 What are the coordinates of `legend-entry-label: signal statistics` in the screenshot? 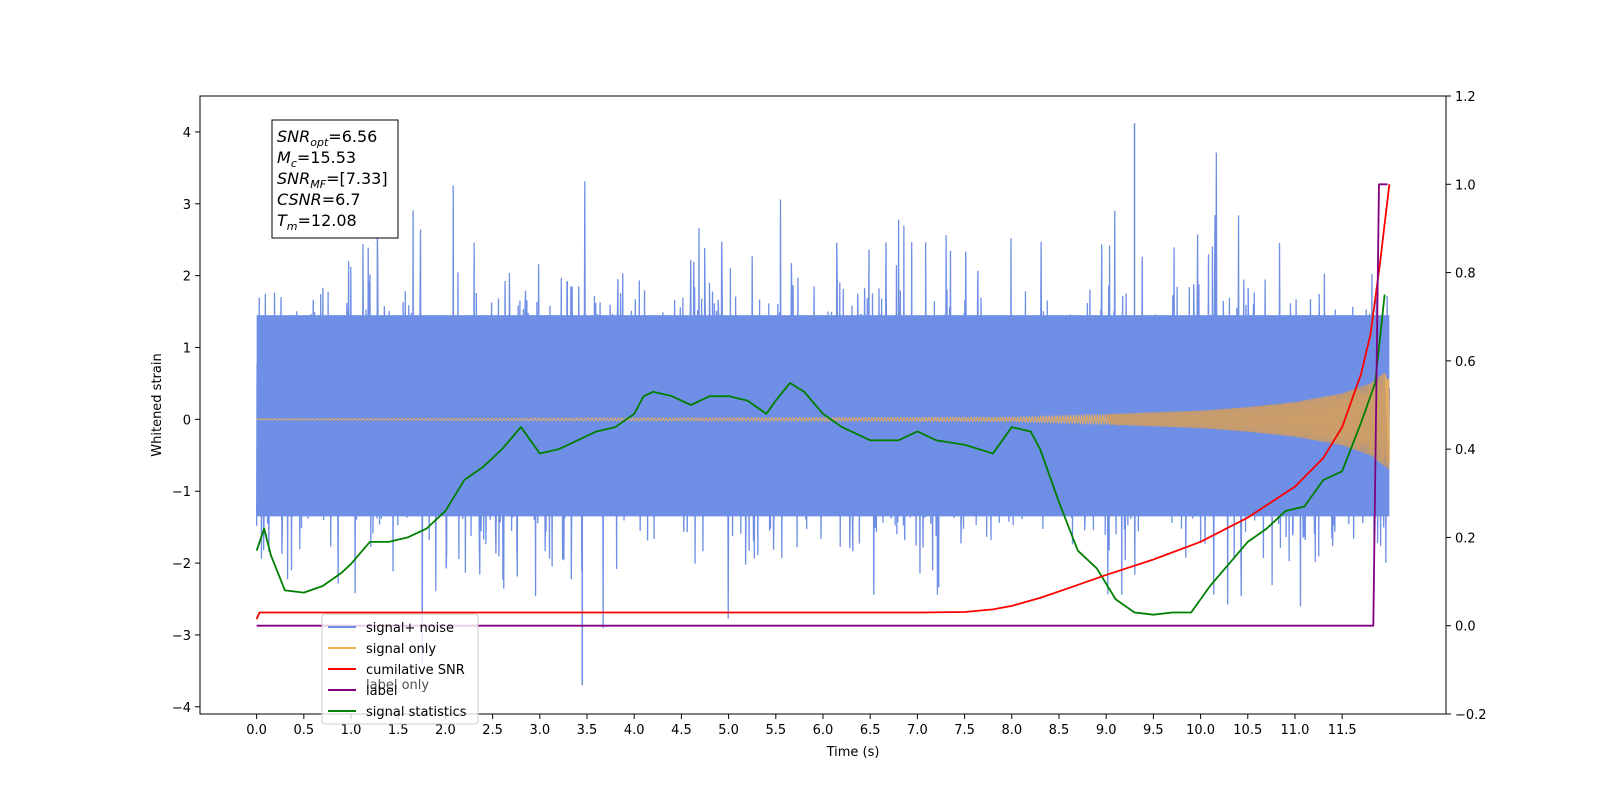 It's located at (416, 712).